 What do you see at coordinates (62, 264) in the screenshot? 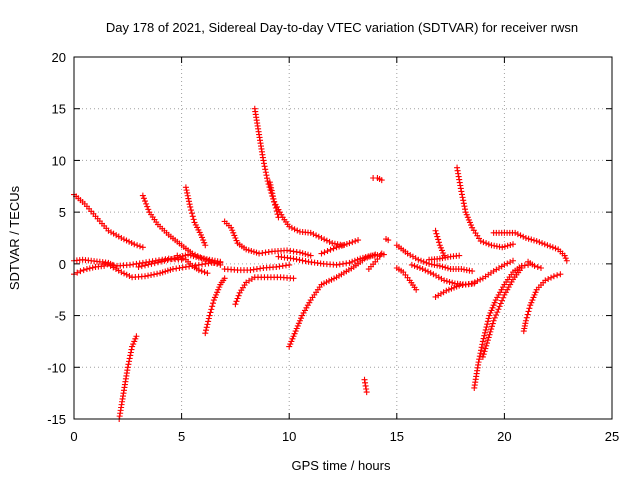
I see `y-tick-label: 0` at bounding box center [62, 264].